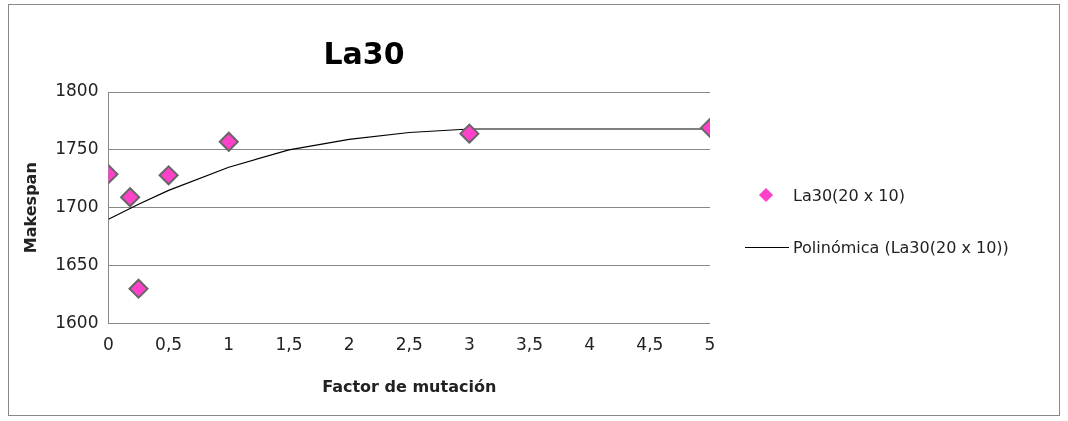  I want to click on x-axis-title: Factor de mutación, so click(409, 386).